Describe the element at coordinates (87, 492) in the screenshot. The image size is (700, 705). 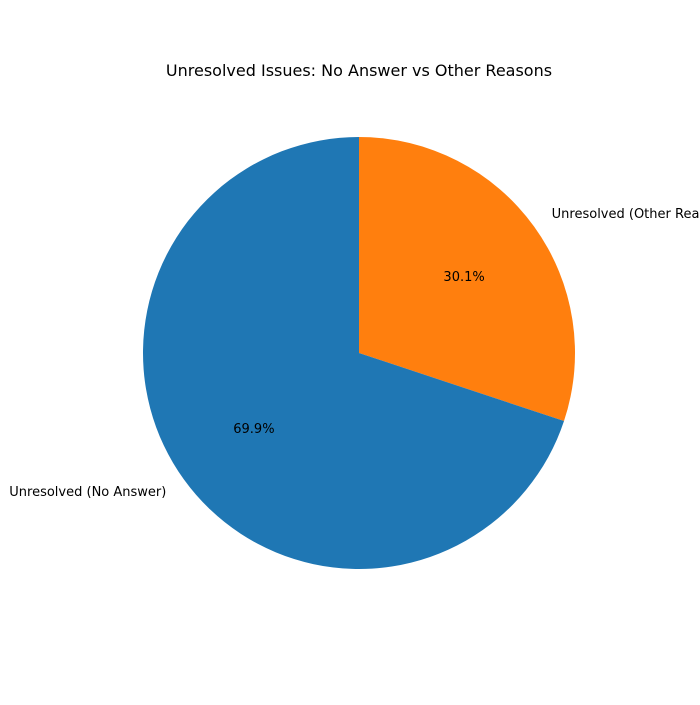
I see `slice-label-2: Unresolved (No Answer)` at that location.